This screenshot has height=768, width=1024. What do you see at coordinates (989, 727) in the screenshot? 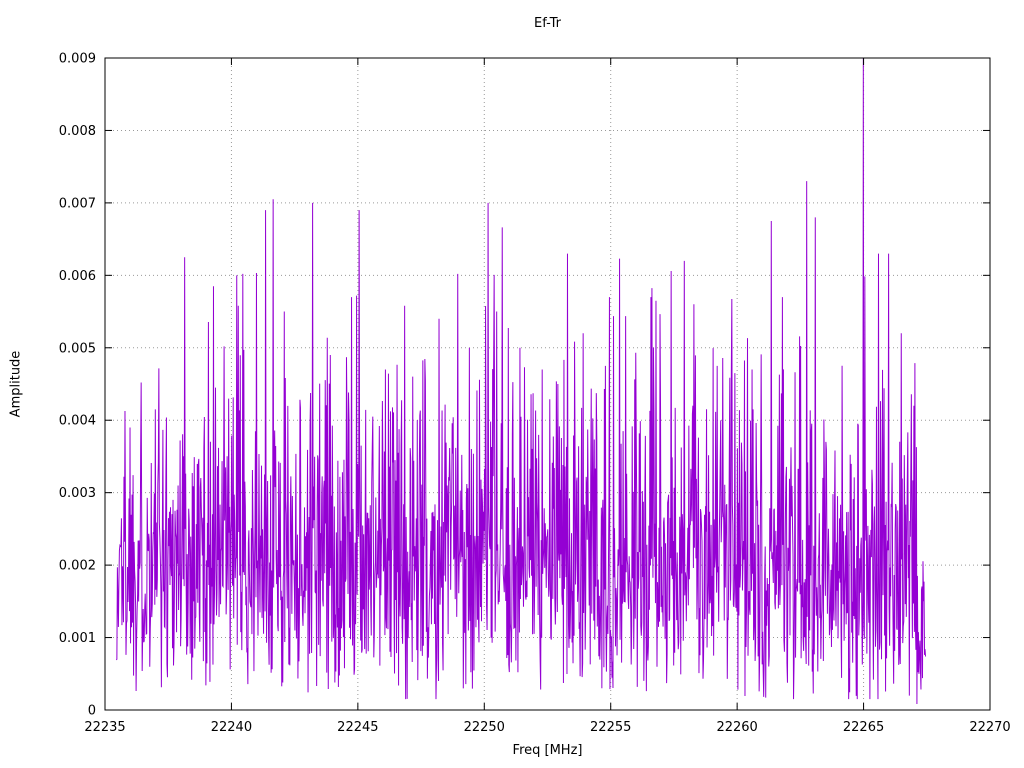
I see `x-tick-label: 22270` at bounding box center [989, 727].